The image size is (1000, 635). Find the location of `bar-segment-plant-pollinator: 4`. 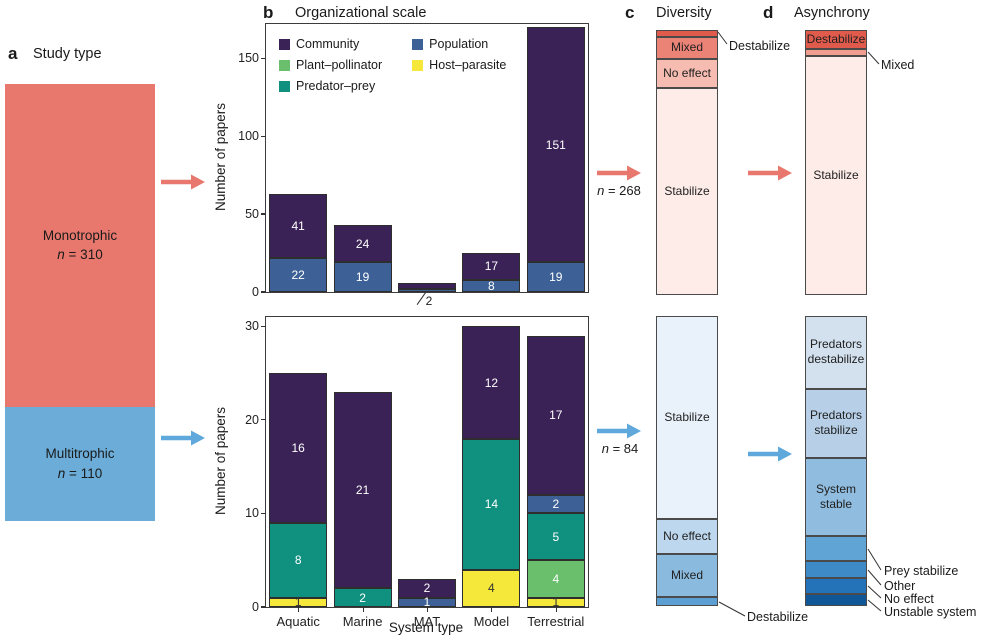

bar-segment-plant-pollinator: 4 is located at coordinates (555, 579).